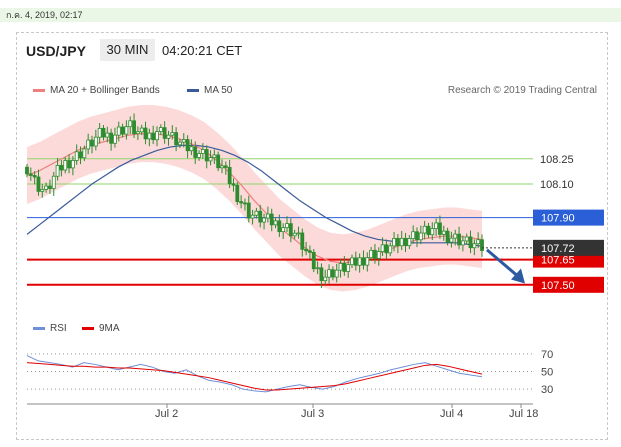  I want to click on timeframe-button: 30 MIN, so click(127, 50).